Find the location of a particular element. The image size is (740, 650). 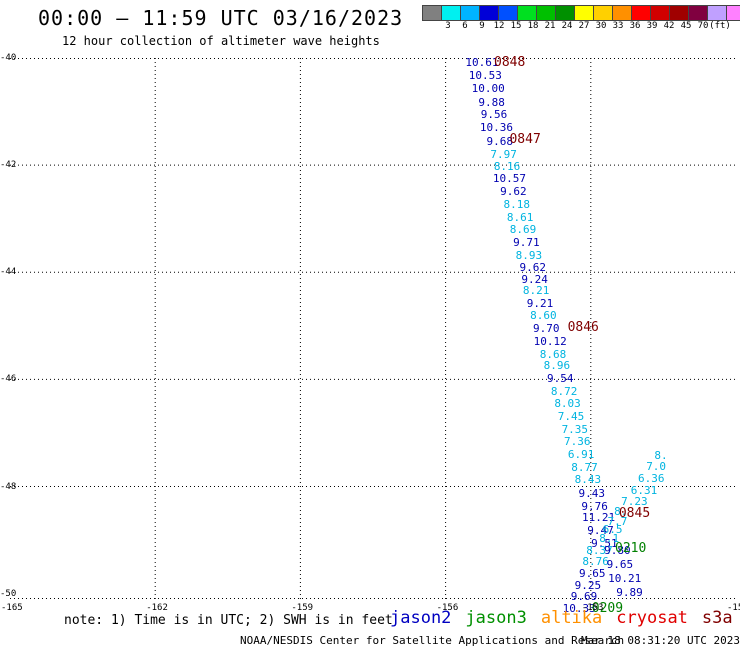

legend-label: 27 is located at coordinates (584, 26).